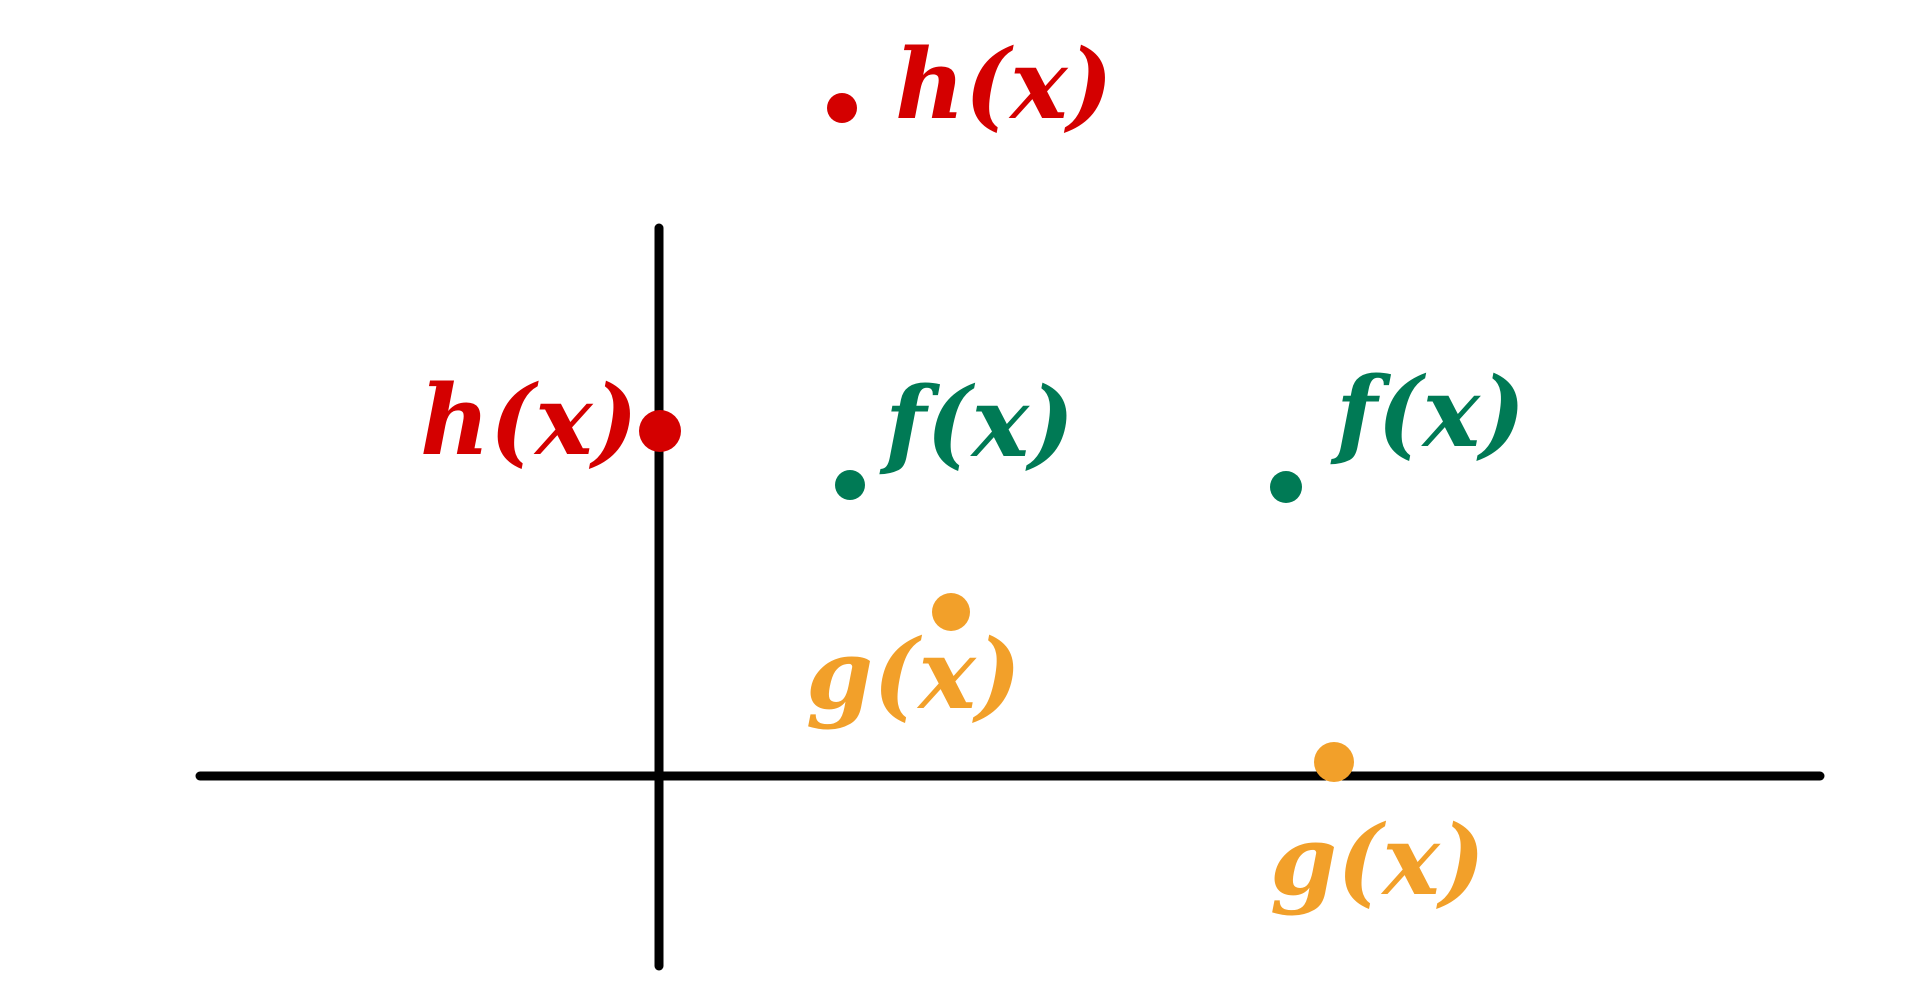  What do you see at coordinates (951, 612) in the screenshot?
I see `g-point-upper` at bounding box center [951, 612].